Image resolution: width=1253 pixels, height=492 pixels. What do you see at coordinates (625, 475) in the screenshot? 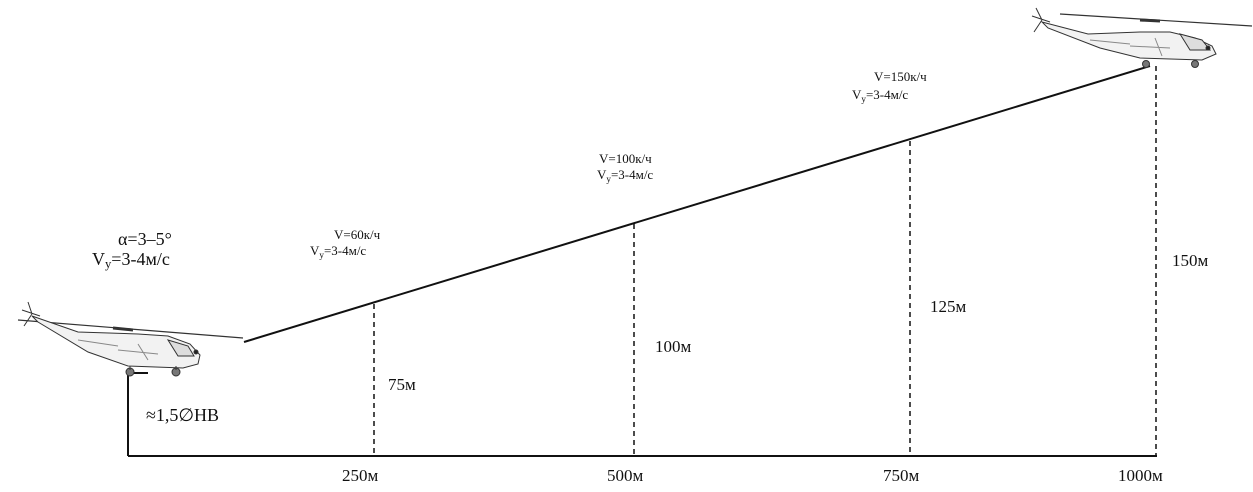
I see `distance-label-500: 500м` at bounding box center [625, 475].